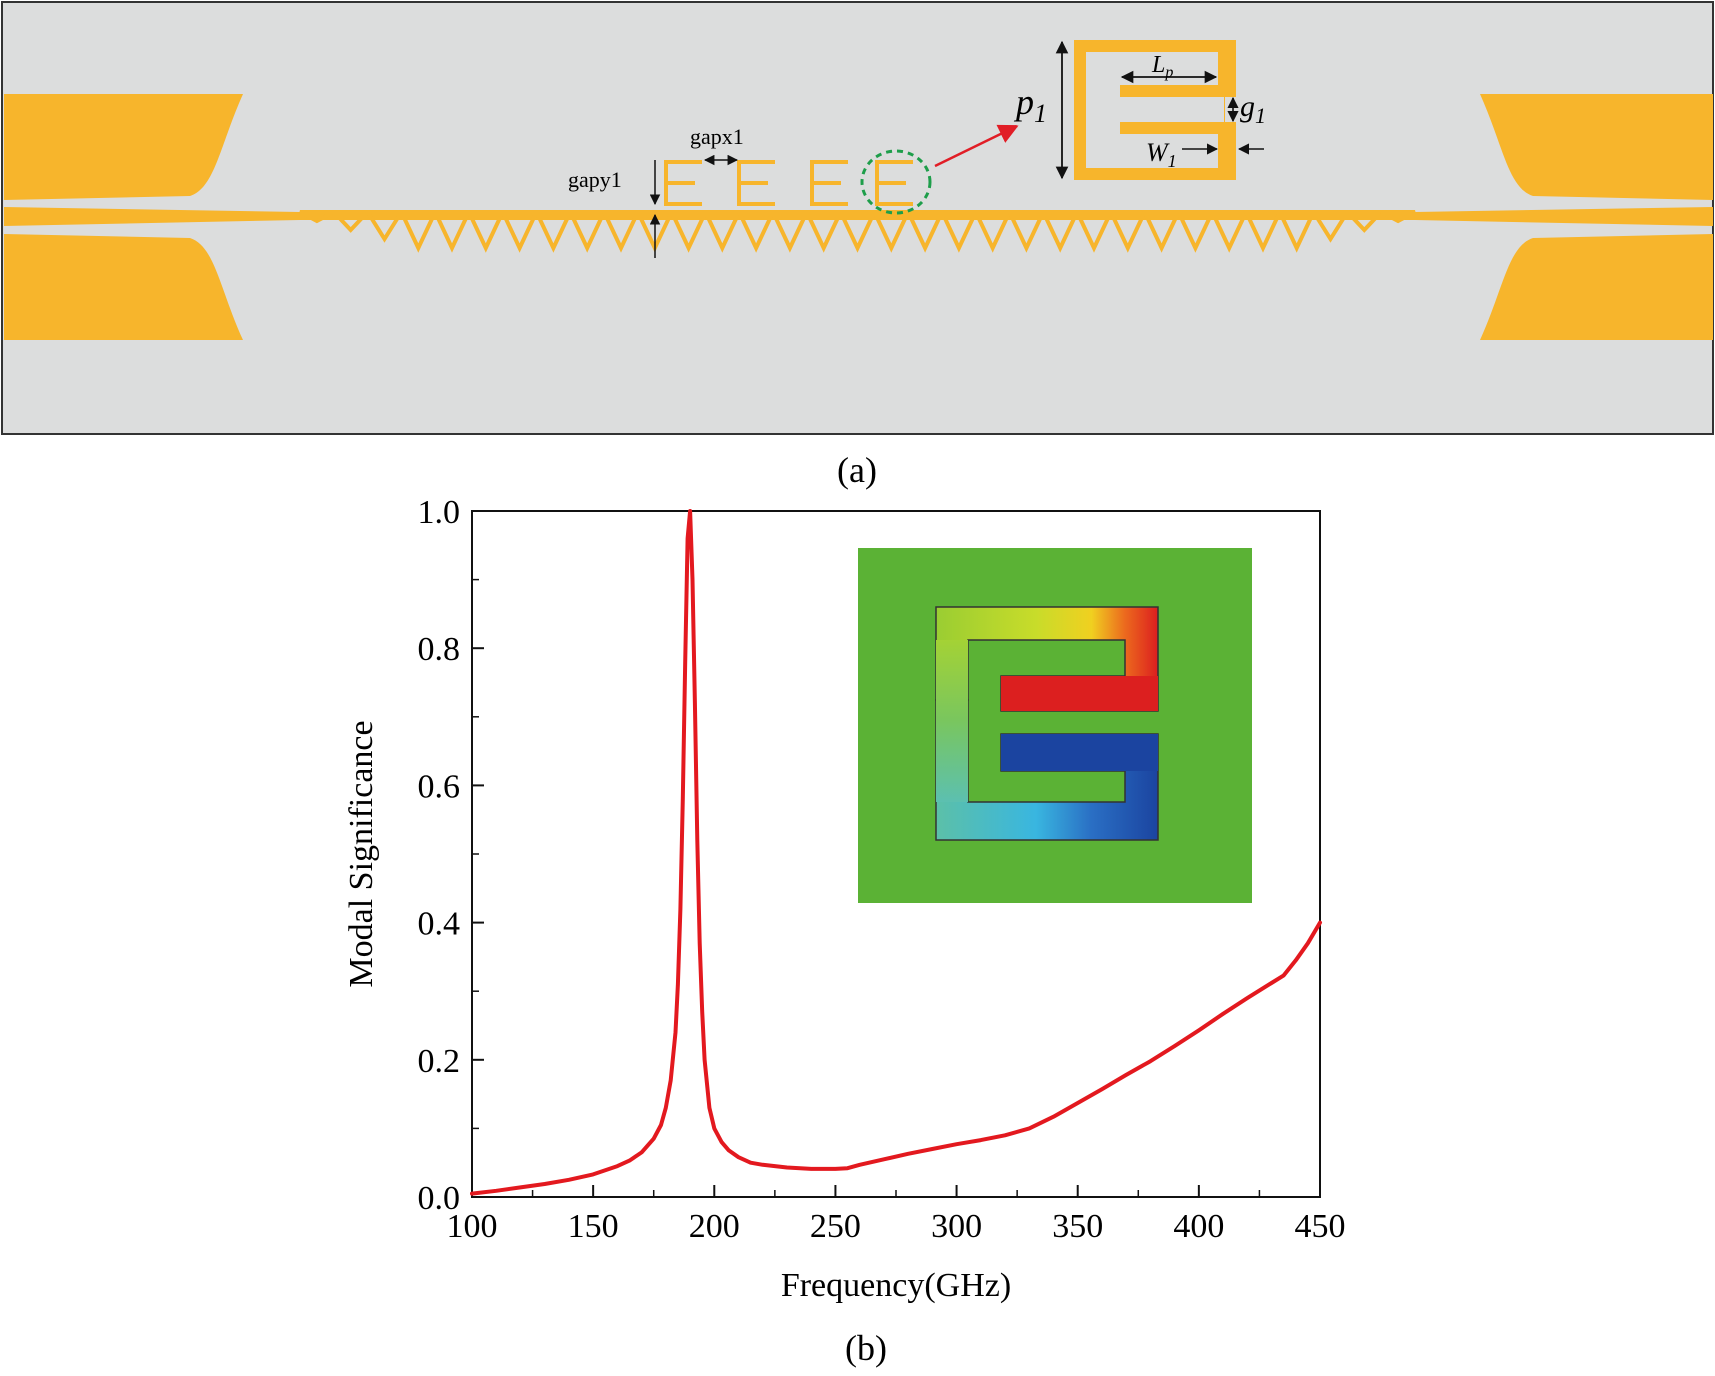 The image size is (1715, 1376). What do you see at coordinates (1596, 147) in the screenshot?
I see `right-upper-ground-pad` at bounding box center [1596, 147].